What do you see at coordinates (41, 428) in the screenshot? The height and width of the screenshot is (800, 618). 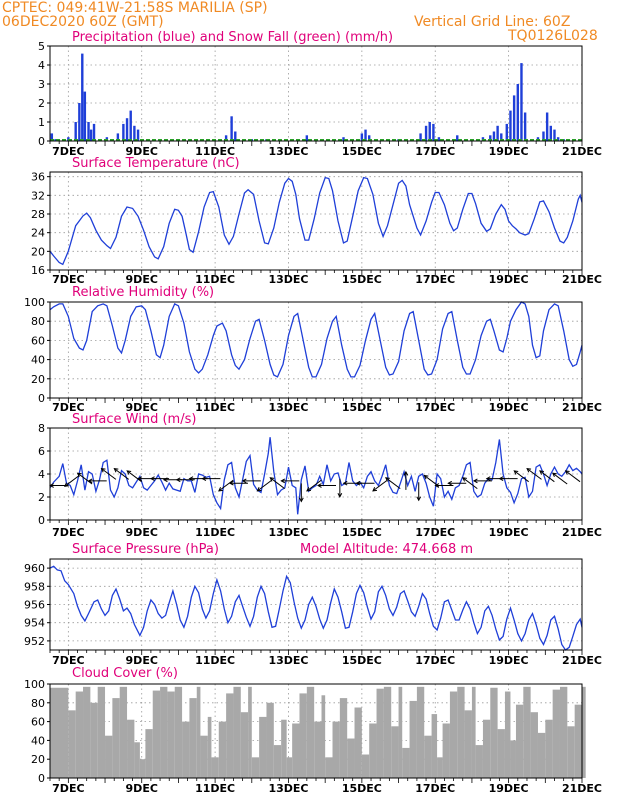 I see `wind-ytick-label: 8` at bounding box center [41, 428].